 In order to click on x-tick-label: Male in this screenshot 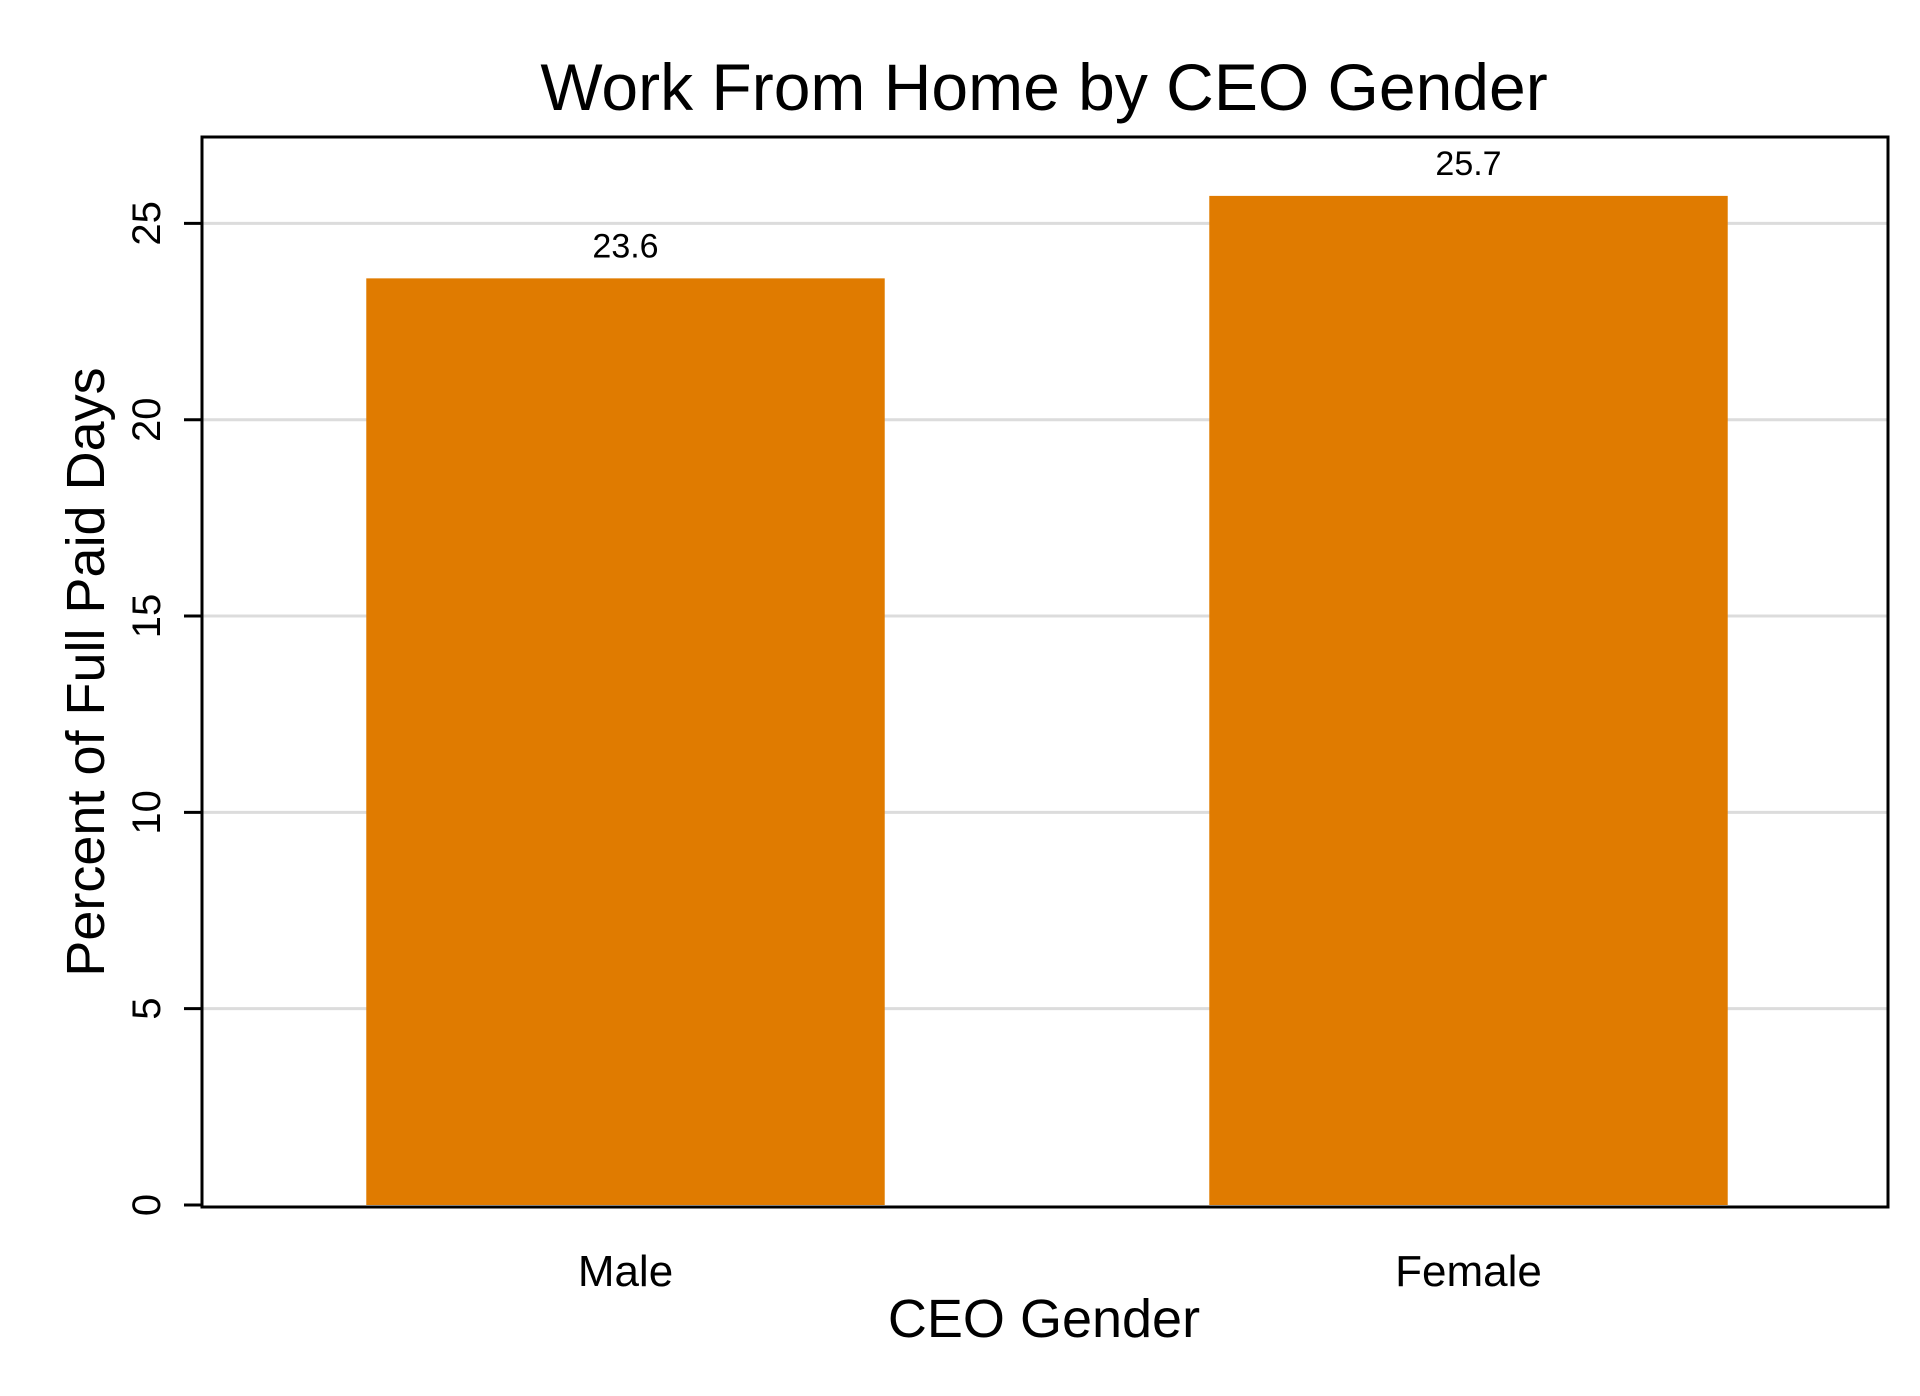, I will do `click(625, 1271)`.